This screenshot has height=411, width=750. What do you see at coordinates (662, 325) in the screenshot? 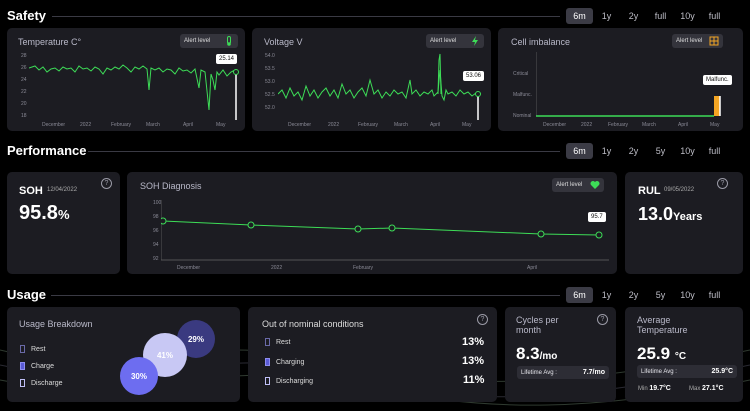
I see `average-temperature-title: Average Temperature` at bounding box center [662, 325].